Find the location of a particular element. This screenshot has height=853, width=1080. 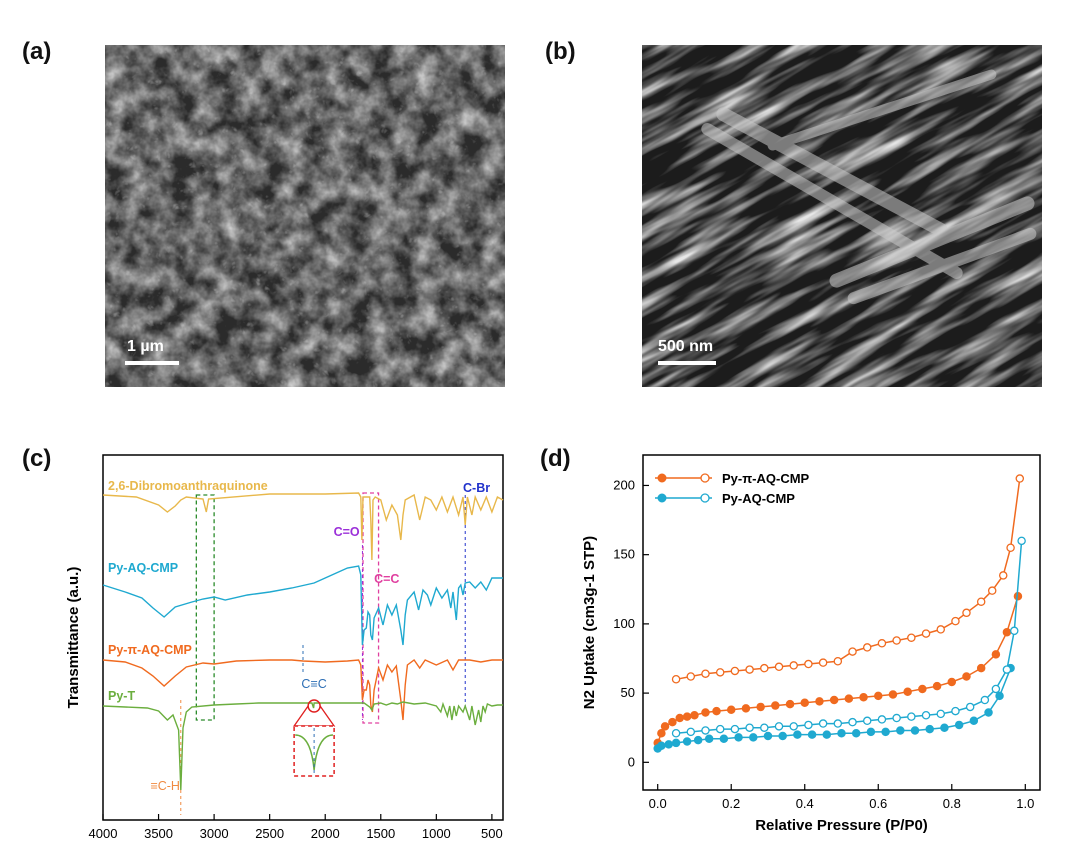

panel-label-a: (a) is located at coordinates (37, 51).